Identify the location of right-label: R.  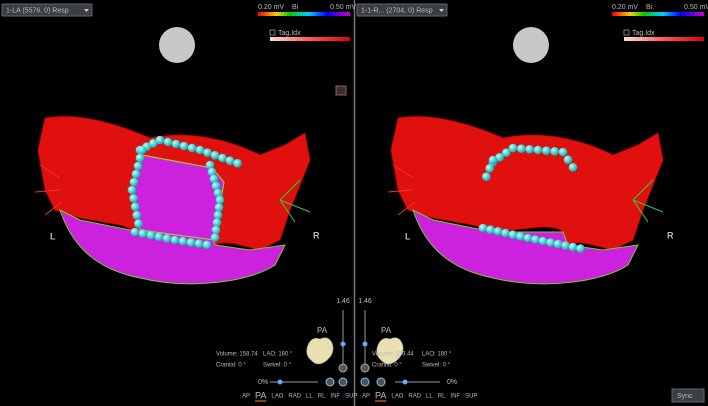
(316, 235).